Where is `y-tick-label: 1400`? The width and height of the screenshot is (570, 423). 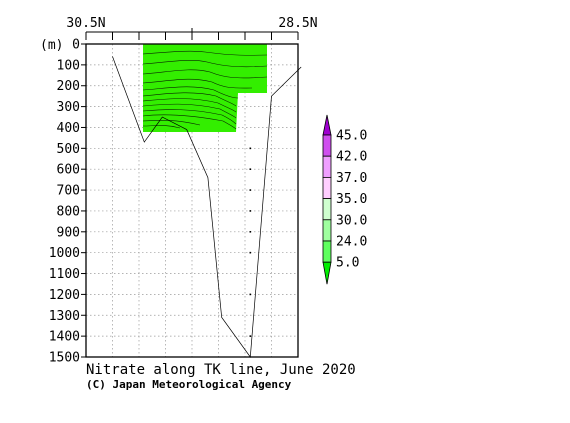 y-tick-label: 1400 is located at coordinates (64, 337).